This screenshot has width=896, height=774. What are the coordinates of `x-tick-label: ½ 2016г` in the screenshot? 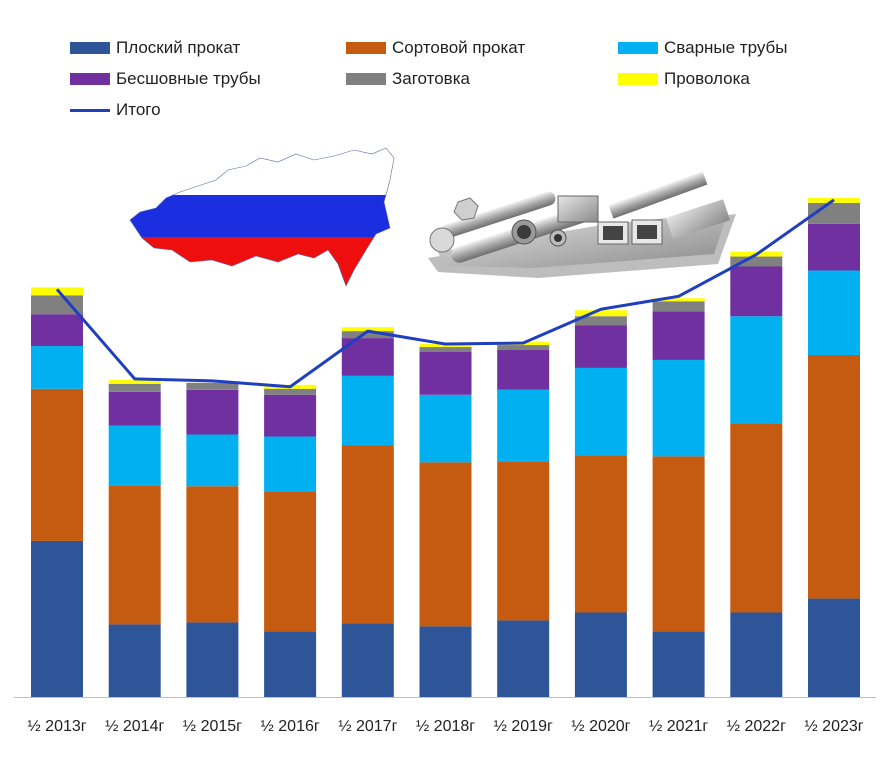 It's located at (289, 726).